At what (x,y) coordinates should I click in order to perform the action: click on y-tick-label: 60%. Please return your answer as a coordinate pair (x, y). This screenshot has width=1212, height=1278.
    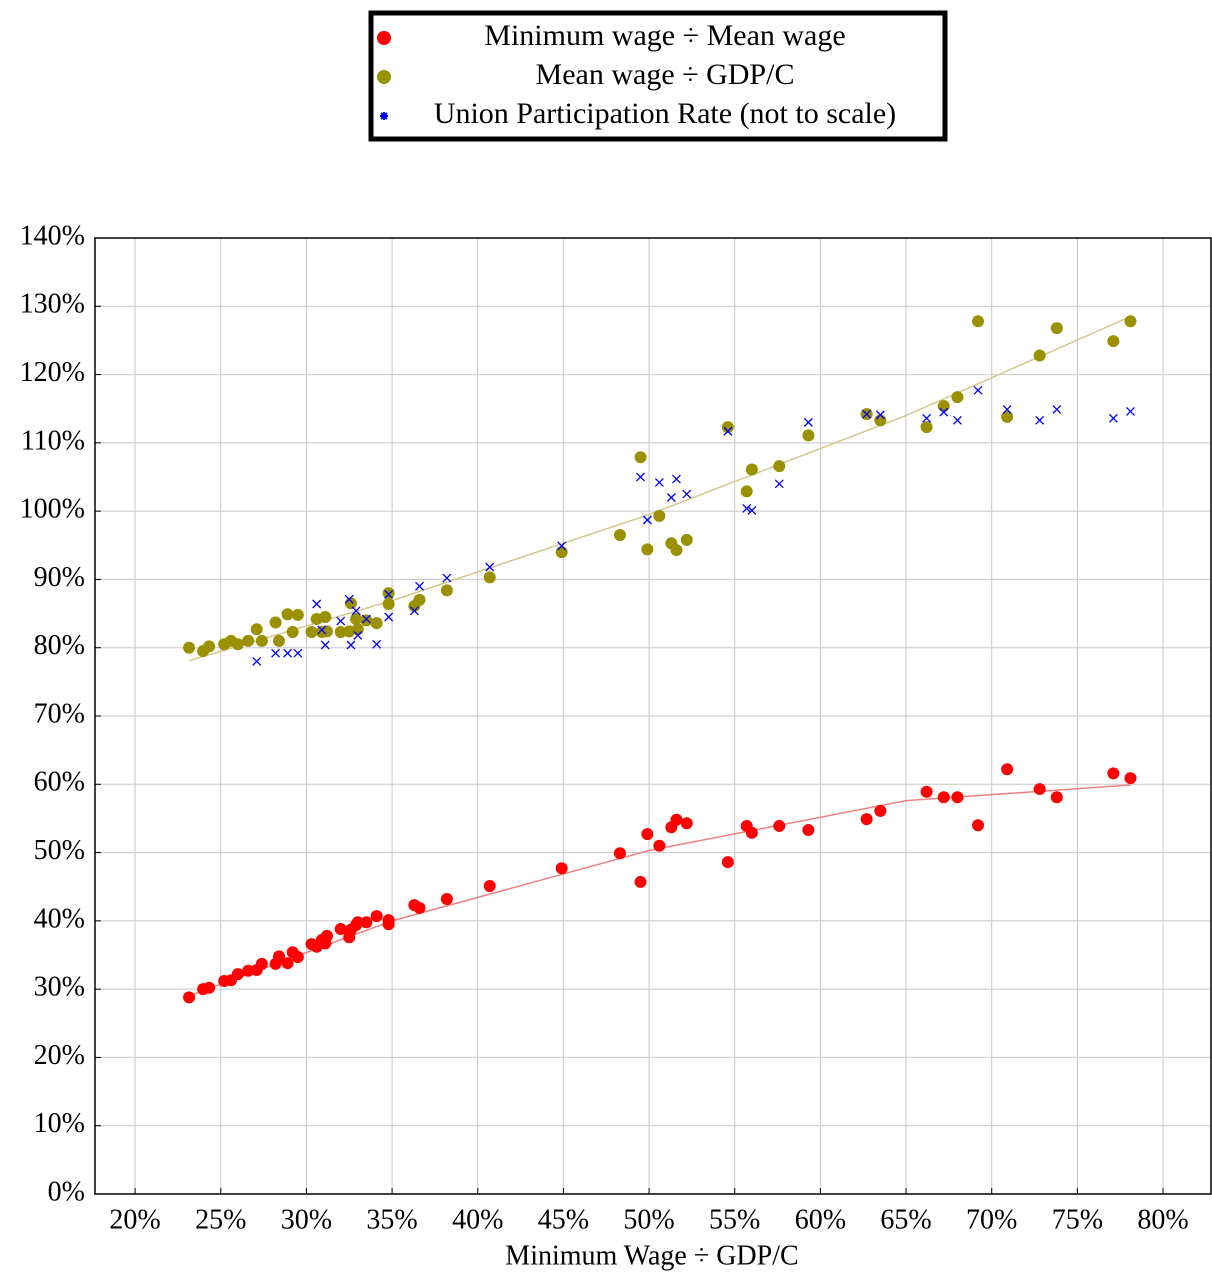
    Looking at the image, I should click on (59, 782).